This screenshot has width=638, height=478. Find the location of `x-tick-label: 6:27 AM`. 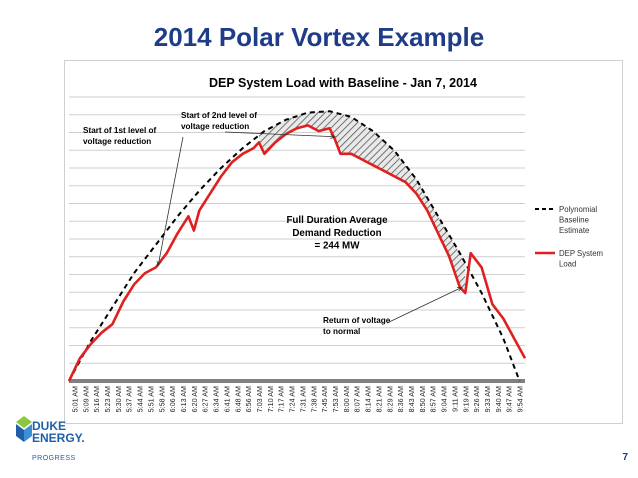

x-tick-label: 6:27 AM is located at coordinates (205, 399).